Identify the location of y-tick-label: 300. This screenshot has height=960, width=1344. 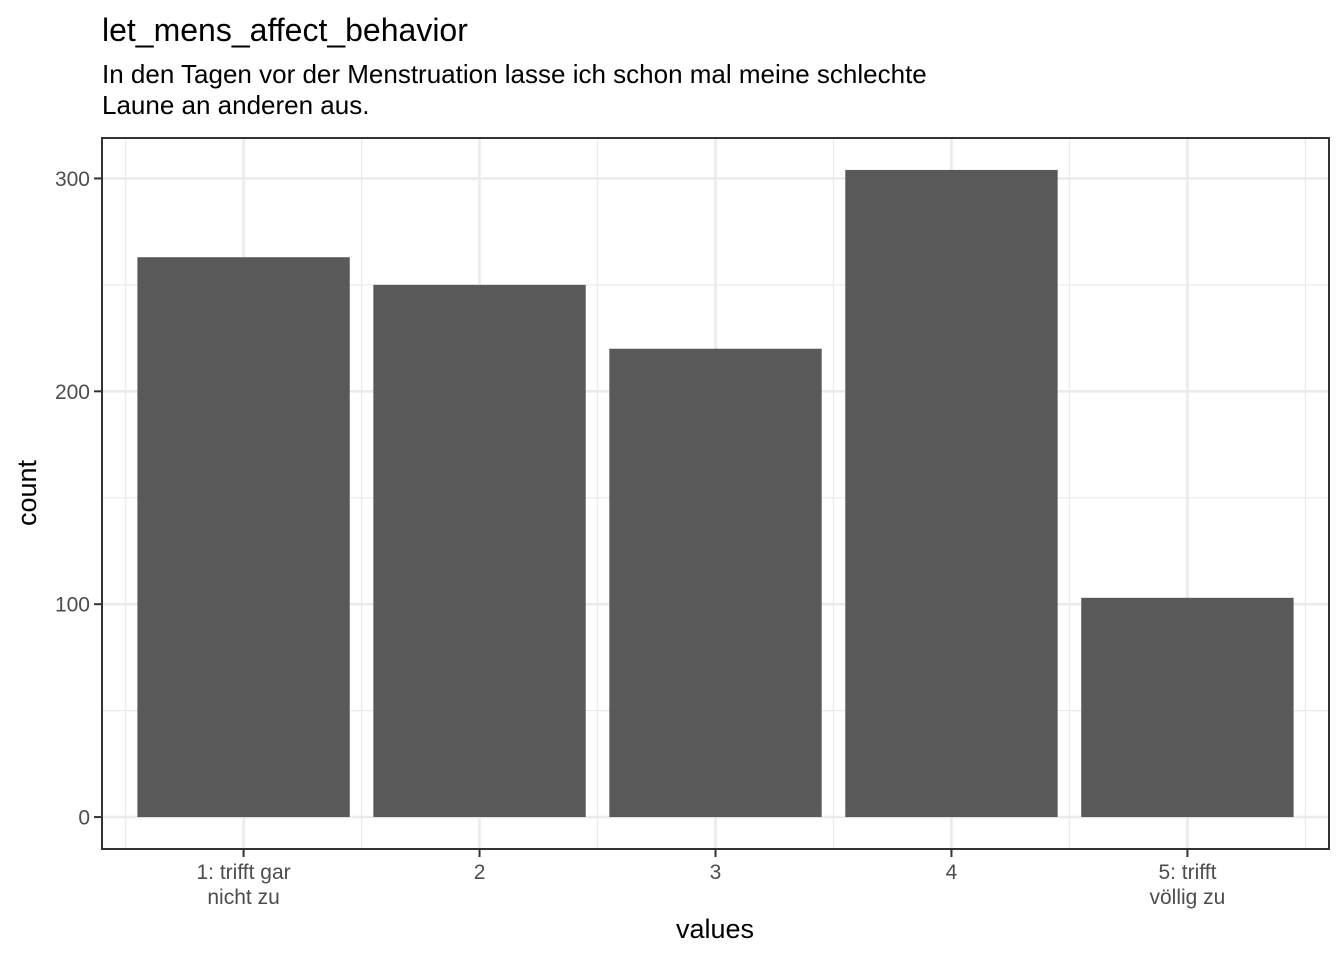
(72, 179).